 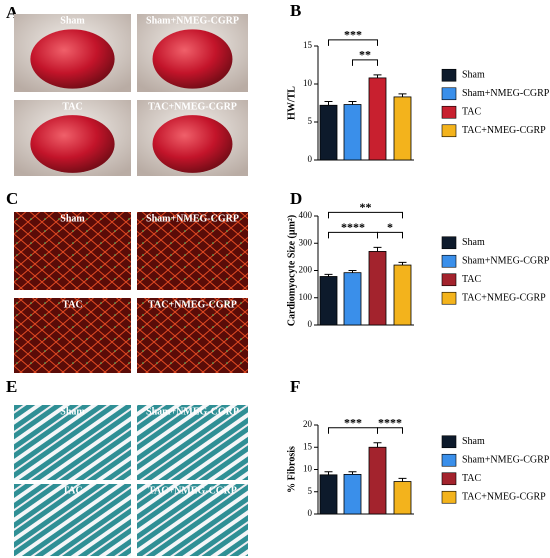 I want to click on y-axis-title: % Fibrosis, so click(x=291, y=469).